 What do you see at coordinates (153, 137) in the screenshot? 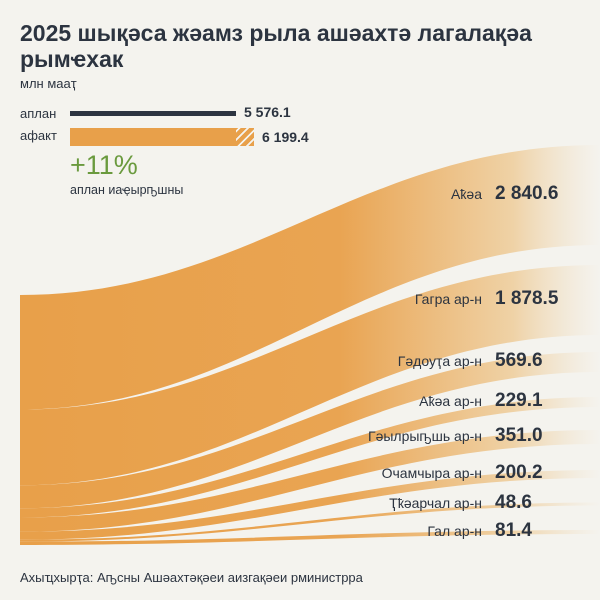
I see `legend-fact-bar` at bounding box center [153, 137].